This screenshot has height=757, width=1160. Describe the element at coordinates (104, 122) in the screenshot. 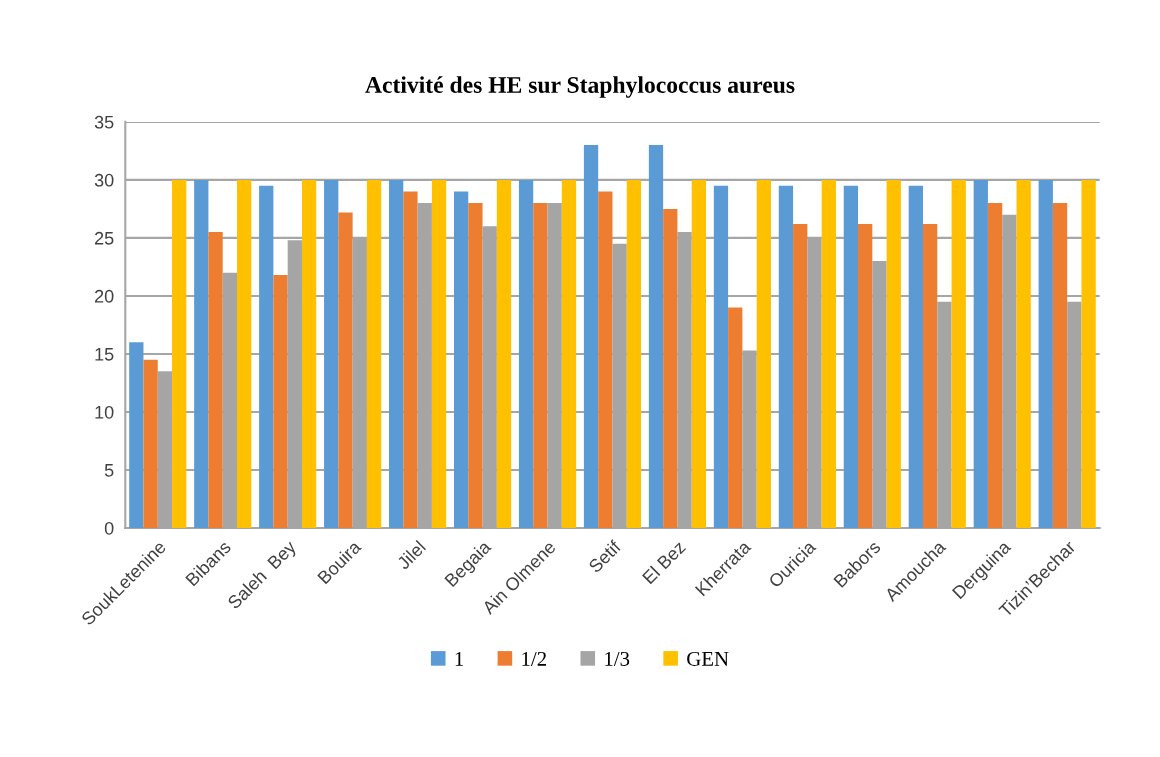

I see `y-tick-label: 35` at that location.